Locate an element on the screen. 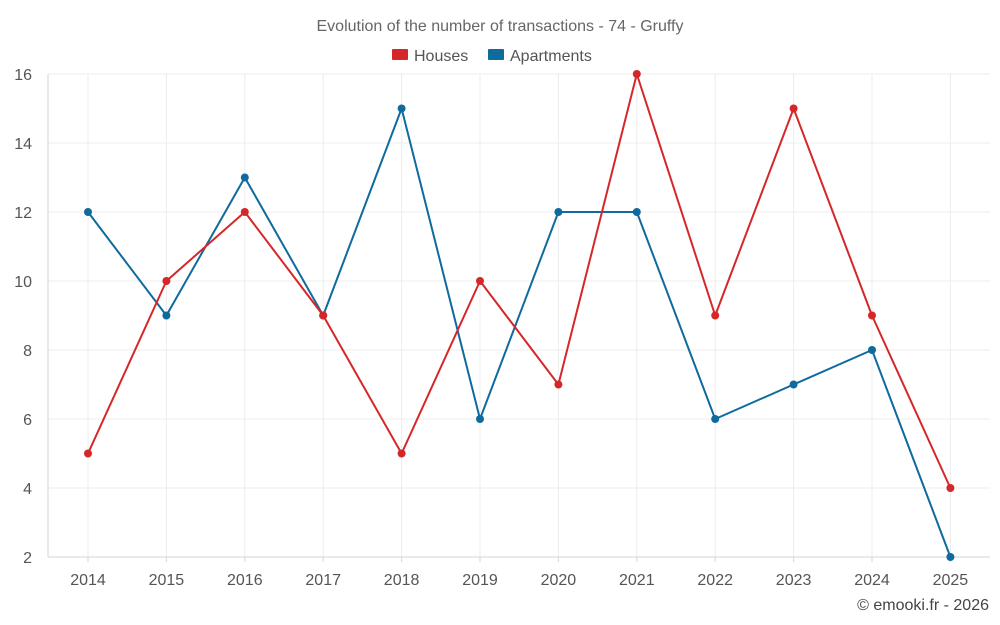 The width and height of the screenshot is (1000, 625). legend-swatch-apartments is located at coordinates (496, 54).